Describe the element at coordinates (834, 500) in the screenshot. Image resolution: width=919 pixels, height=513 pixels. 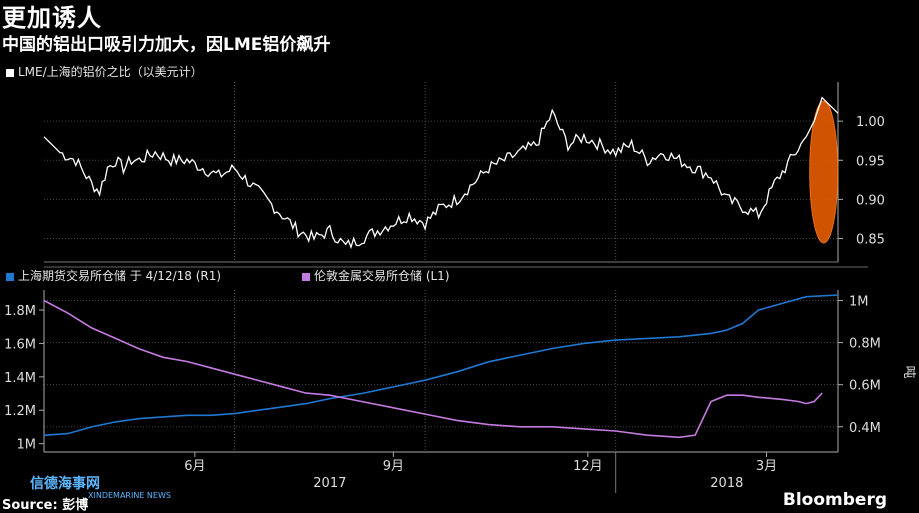
I see `bloomberg-logo: Bloomberg` at that location.